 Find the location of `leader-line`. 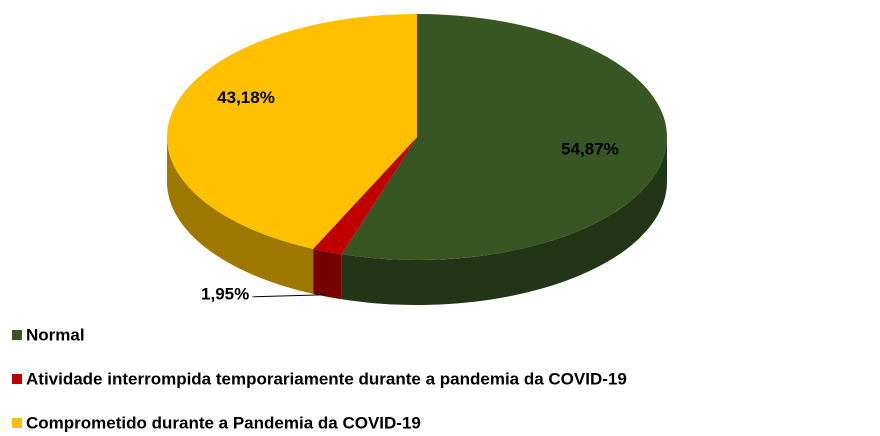

leader-line is located at coordinates (289, 296).